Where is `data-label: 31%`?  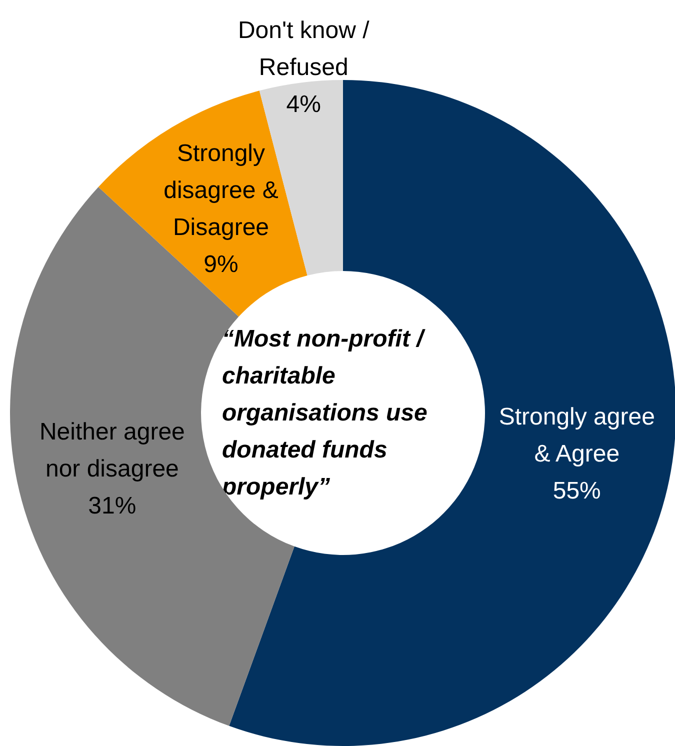 data-label: 31% is located at coordinates (112, 506).